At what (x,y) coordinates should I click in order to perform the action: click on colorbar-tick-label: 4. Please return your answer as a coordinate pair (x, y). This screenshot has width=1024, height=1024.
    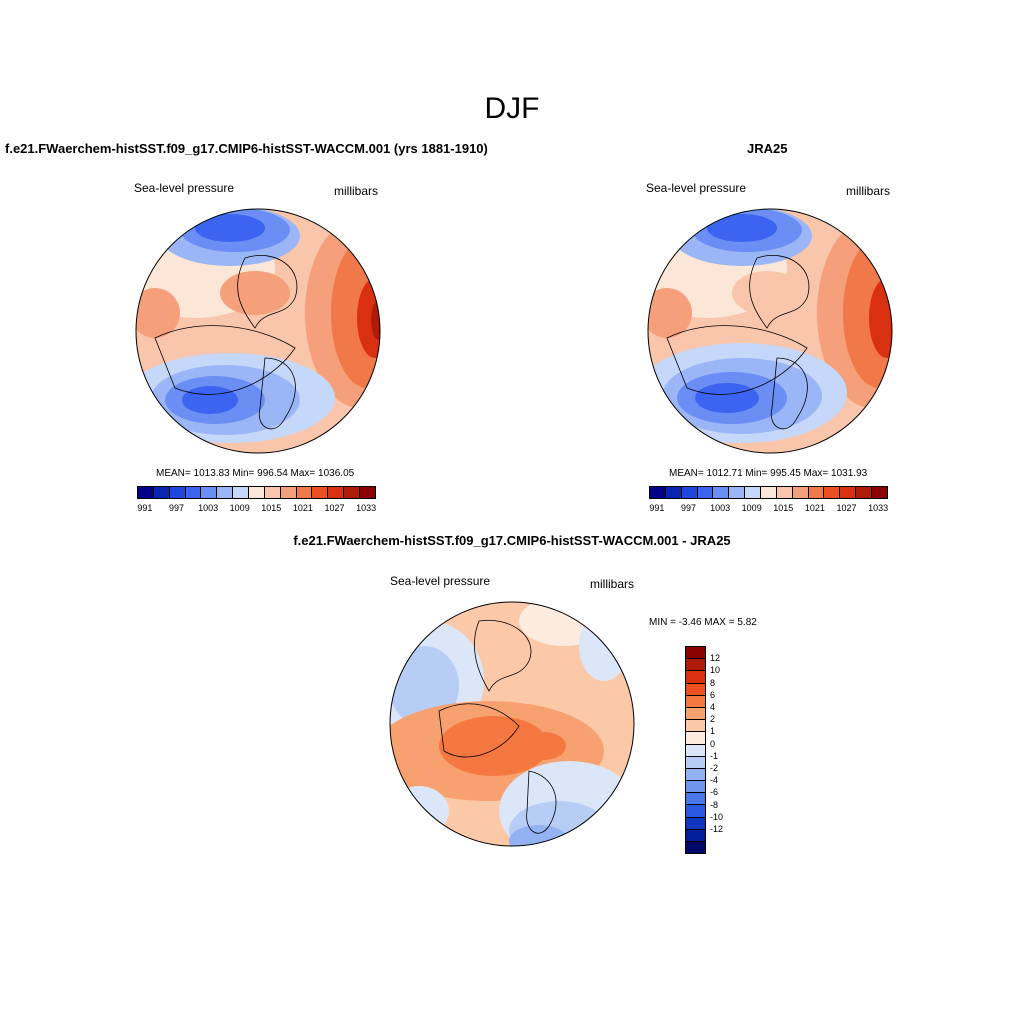
    Looking at the image, I should click on (713, 707).